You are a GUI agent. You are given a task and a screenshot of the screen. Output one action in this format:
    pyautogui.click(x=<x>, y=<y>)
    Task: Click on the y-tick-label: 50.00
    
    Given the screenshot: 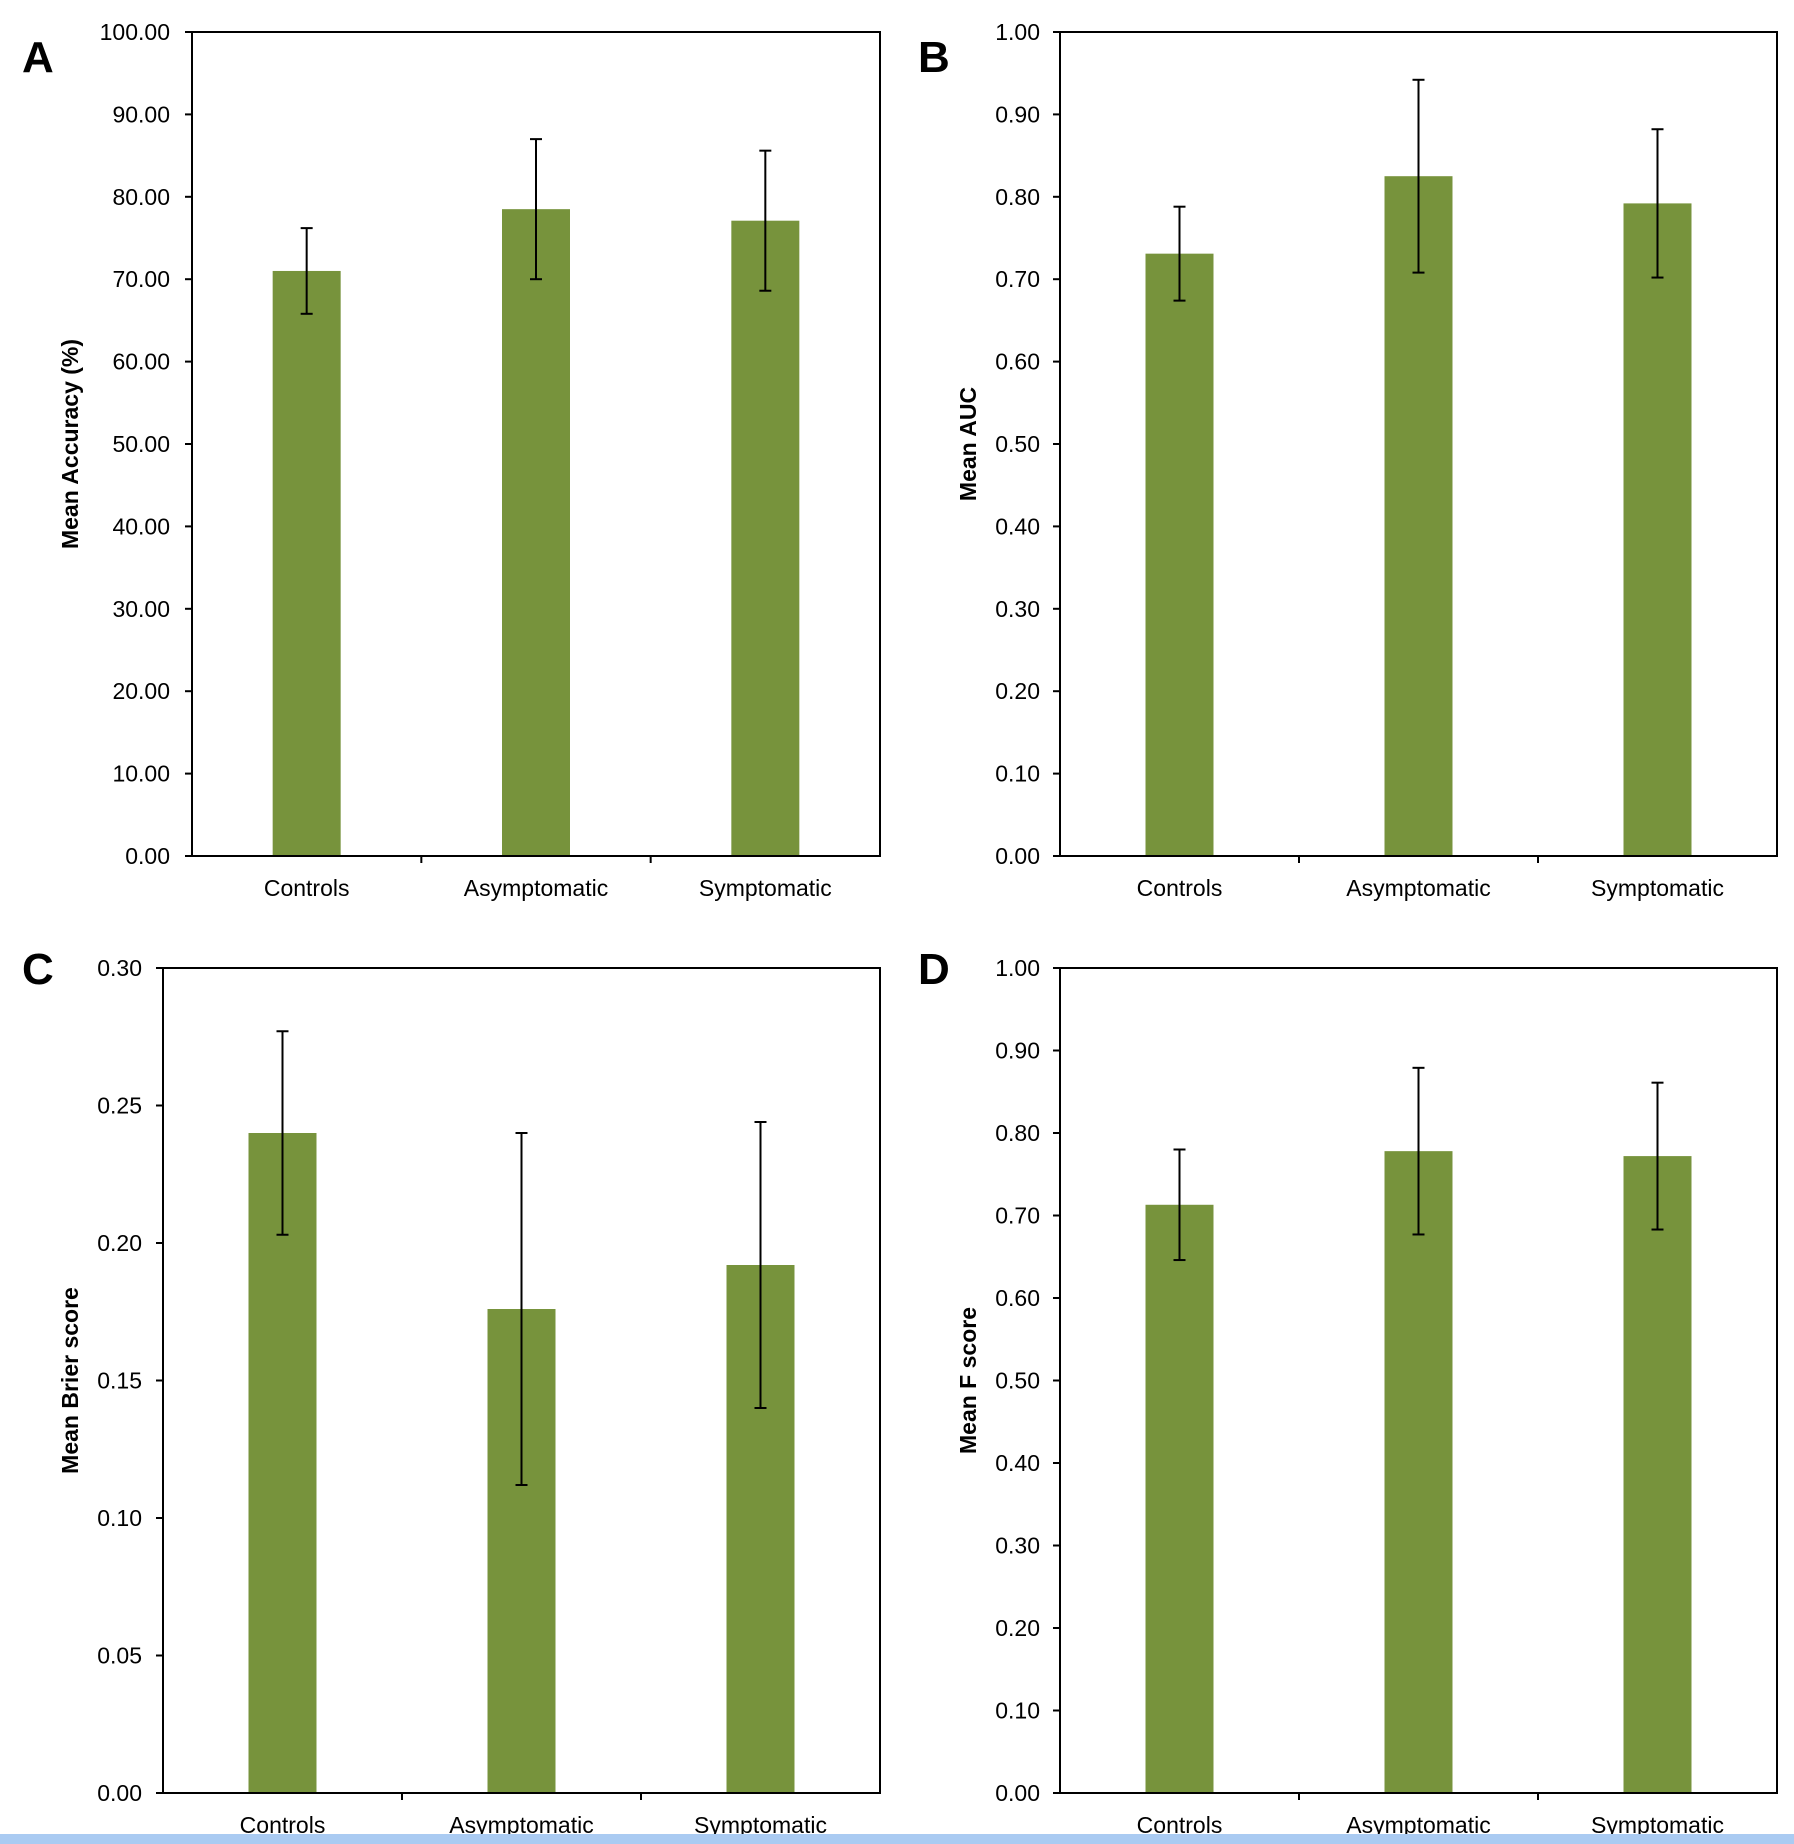 What is the action you would take?
    pyautogui.click(x=141, y=444)
    